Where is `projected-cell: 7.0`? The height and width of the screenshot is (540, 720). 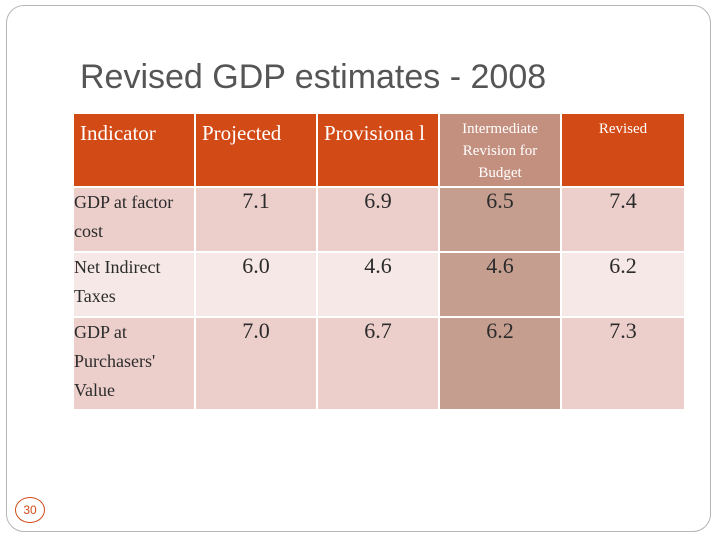 projected-cell: 7.0 is located at coordinates (256, 363).